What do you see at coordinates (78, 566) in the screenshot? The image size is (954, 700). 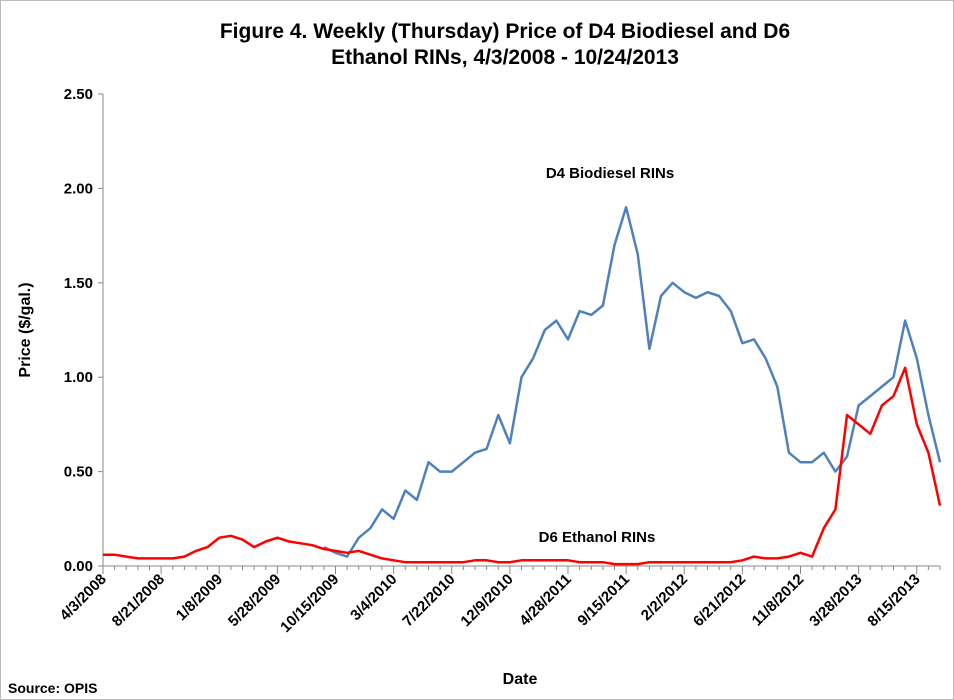 I see `y-tick-label: 0.00` at bounding box center [78, 566].